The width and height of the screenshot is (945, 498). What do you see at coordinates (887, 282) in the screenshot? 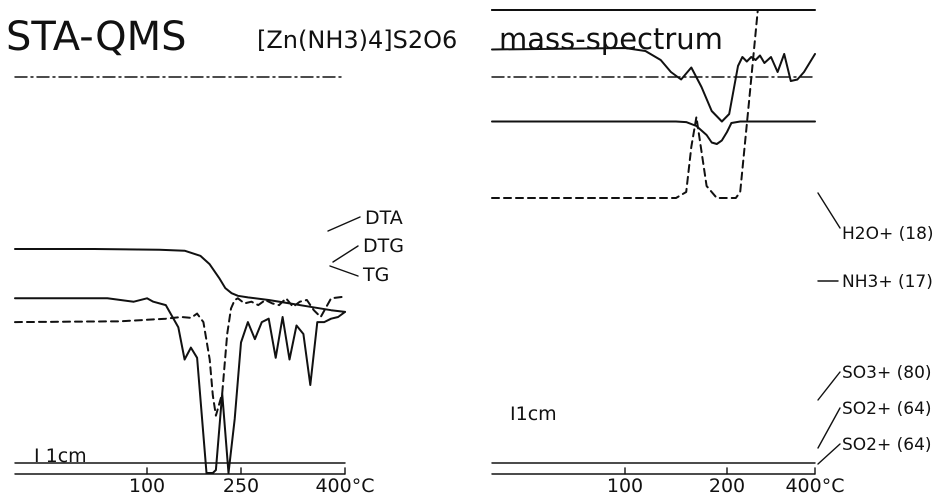
I see `right-series-label-1: NH3+ (17)` at bounding box center [887, 282].